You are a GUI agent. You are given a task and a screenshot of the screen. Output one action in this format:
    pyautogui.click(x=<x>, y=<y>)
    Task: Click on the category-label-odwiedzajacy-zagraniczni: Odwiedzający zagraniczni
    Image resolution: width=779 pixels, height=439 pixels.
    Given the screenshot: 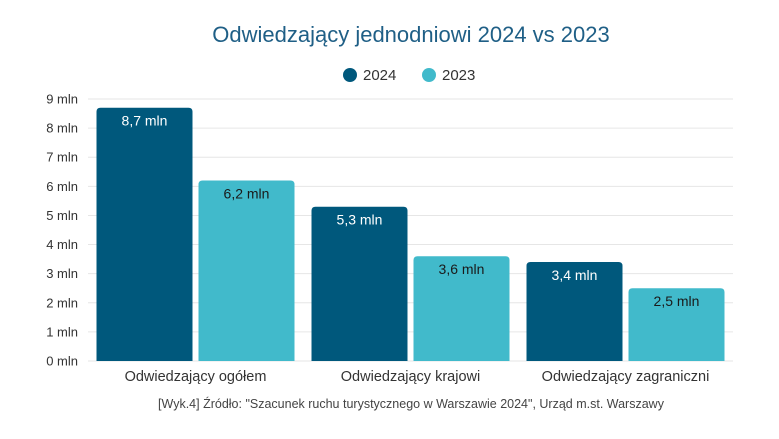 What is the action you would take?
    pyautogui.click(x=626, y=377)
    